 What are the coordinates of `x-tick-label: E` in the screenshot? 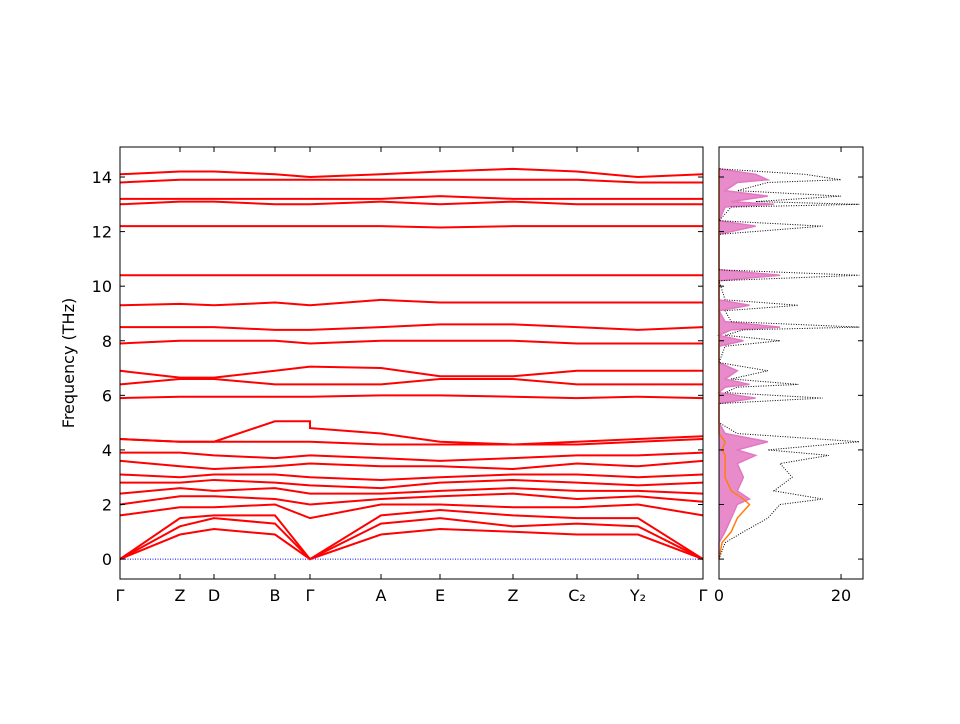 It's located at (440, 595).